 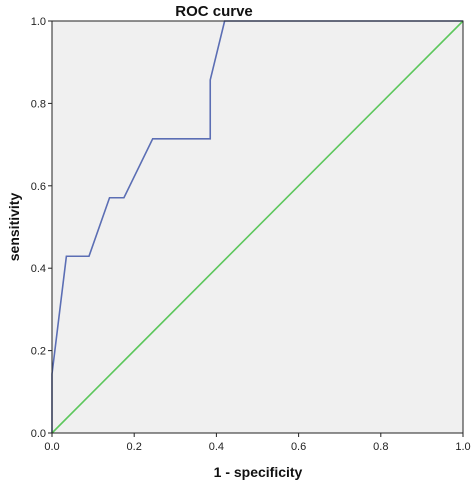 What do you see at coordinates (462, 447) in the screenshot?
I see `x-tick-label: 1.0` at bounding box center [462, 447].